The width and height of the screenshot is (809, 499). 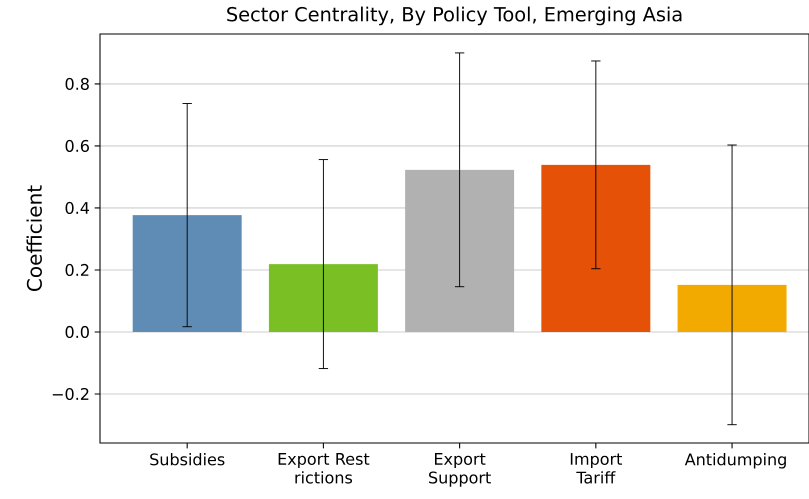 What do you see at coordinates (77, 332) in the screenshot?
I see `y-tick-label: 0.0` at bounding box center [77, 332].